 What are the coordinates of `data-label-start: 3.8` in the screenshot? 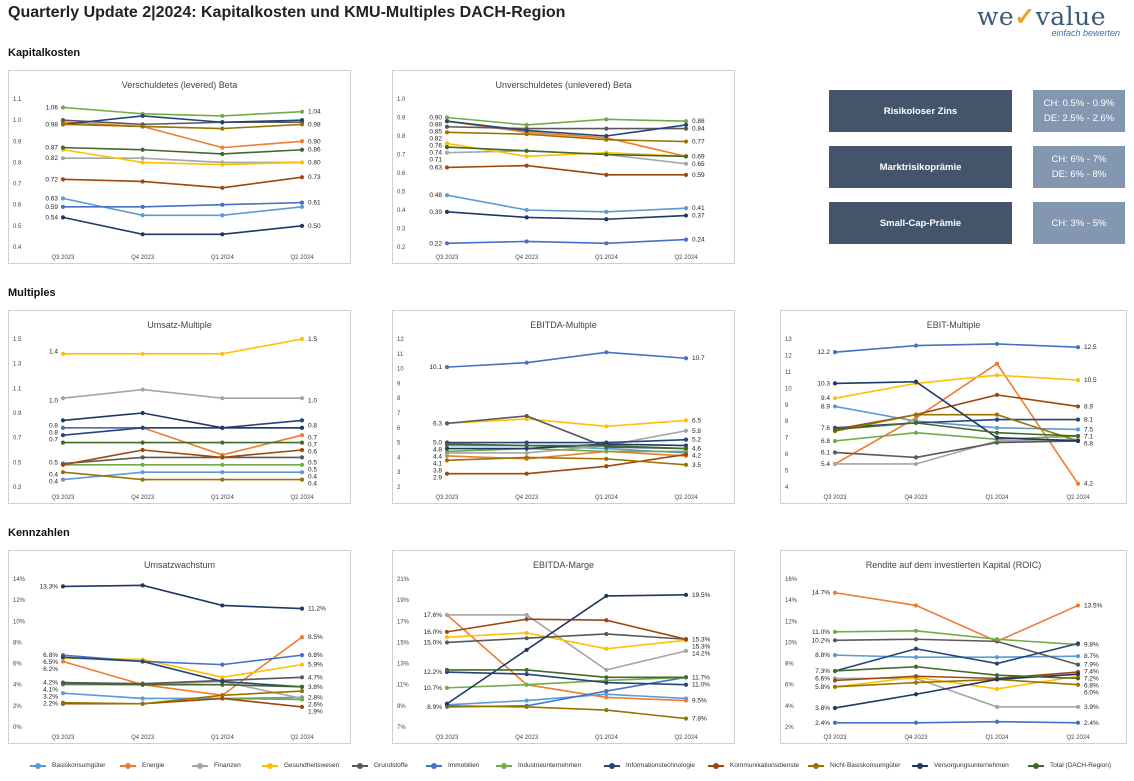 It's located at (437, 471).